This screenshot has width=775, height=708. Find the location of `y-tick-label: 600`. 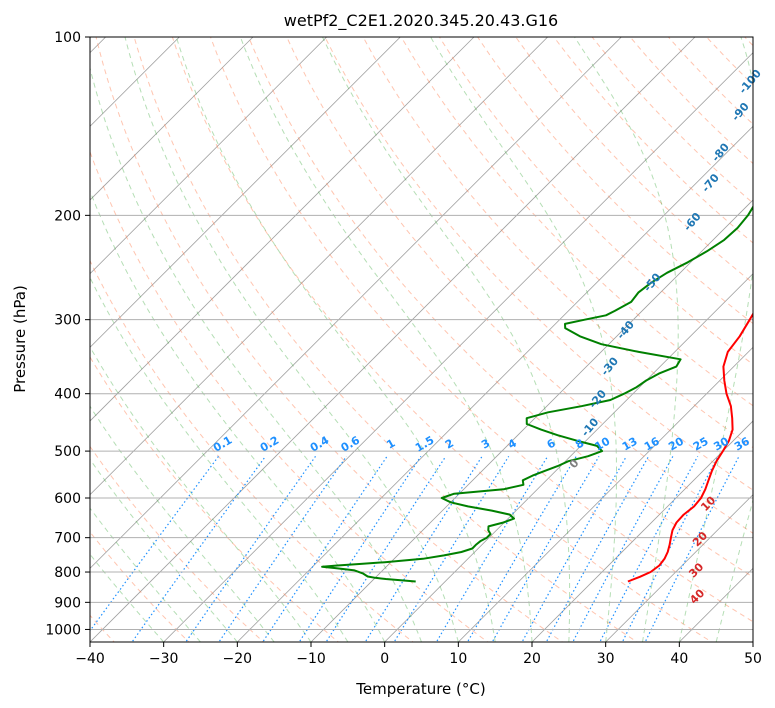

y-tick-label: 600 is located at coordinates (67, 499).